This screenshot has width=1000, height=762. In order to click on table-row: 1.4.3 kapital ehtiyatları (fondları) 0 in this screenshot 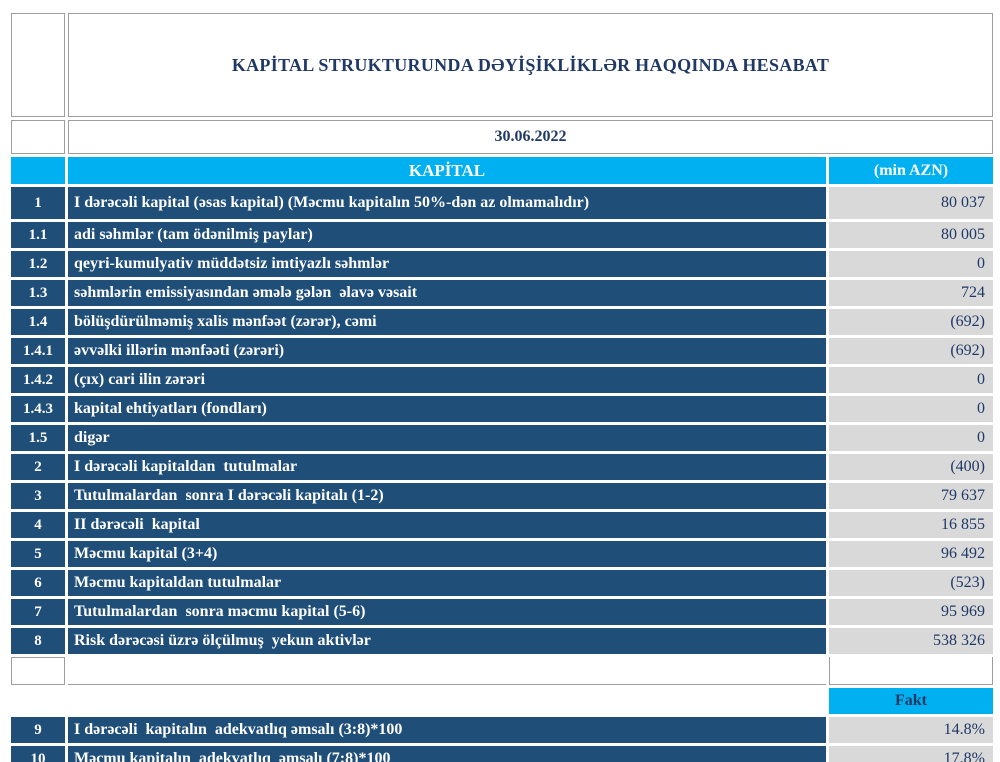, I will do `click(502, 409)`.